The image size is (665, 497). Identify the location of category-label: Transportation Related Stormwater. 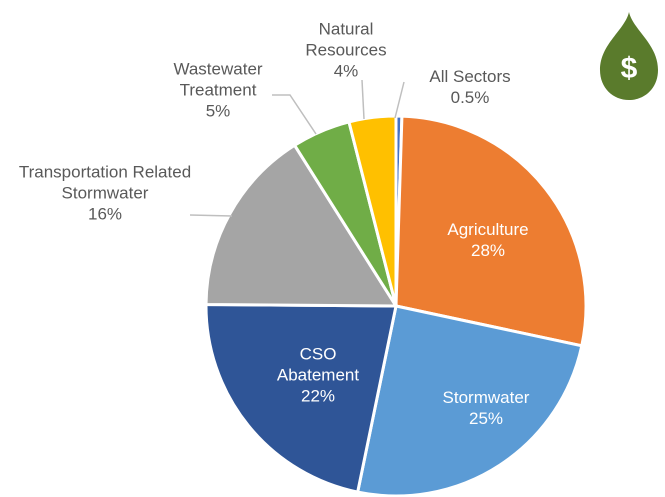
(105, 182).